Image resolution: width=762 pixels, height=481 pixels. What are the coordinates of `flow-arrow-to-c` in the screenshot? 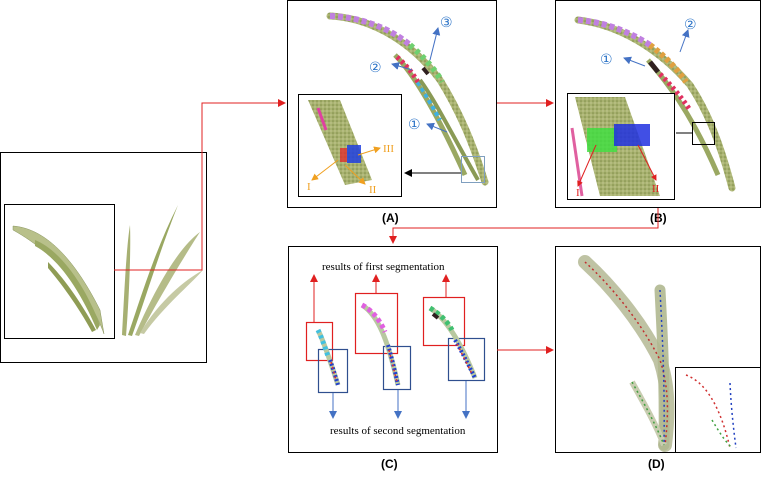 It's located at (524, 226).